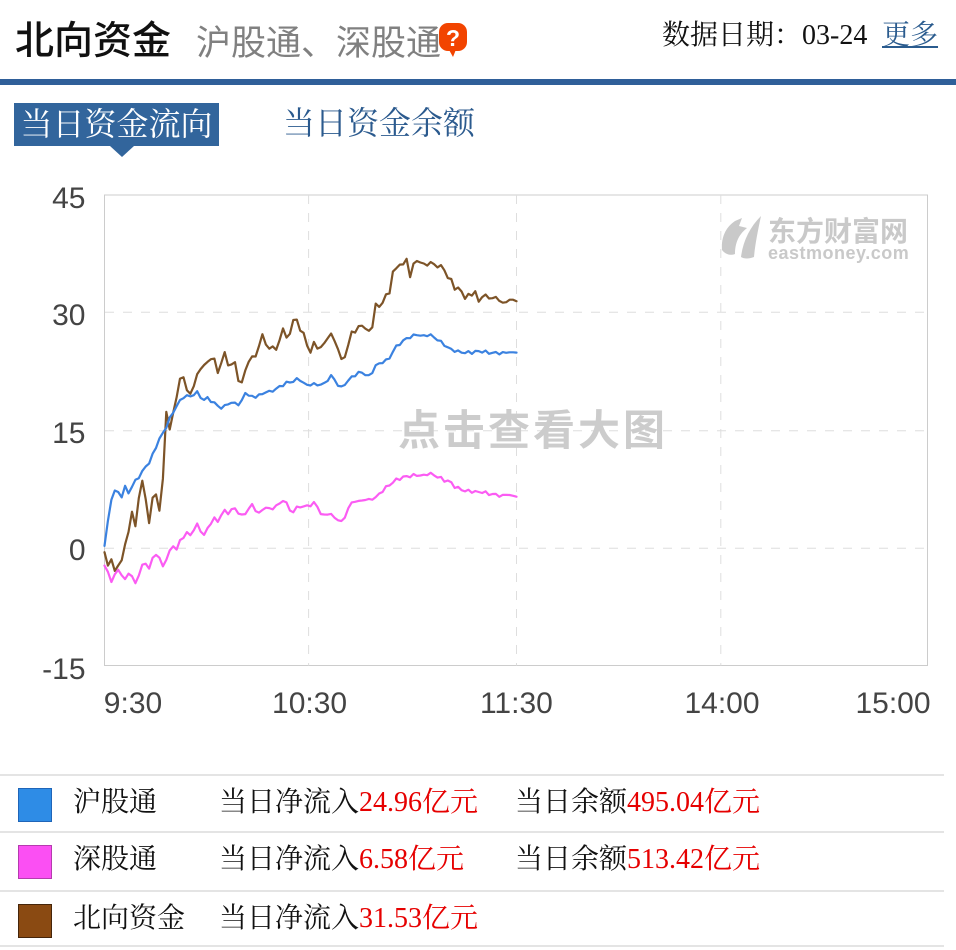 This screenshot has height=950, width=956. I want to click on svg-text: 10:30, so click(309, 703).